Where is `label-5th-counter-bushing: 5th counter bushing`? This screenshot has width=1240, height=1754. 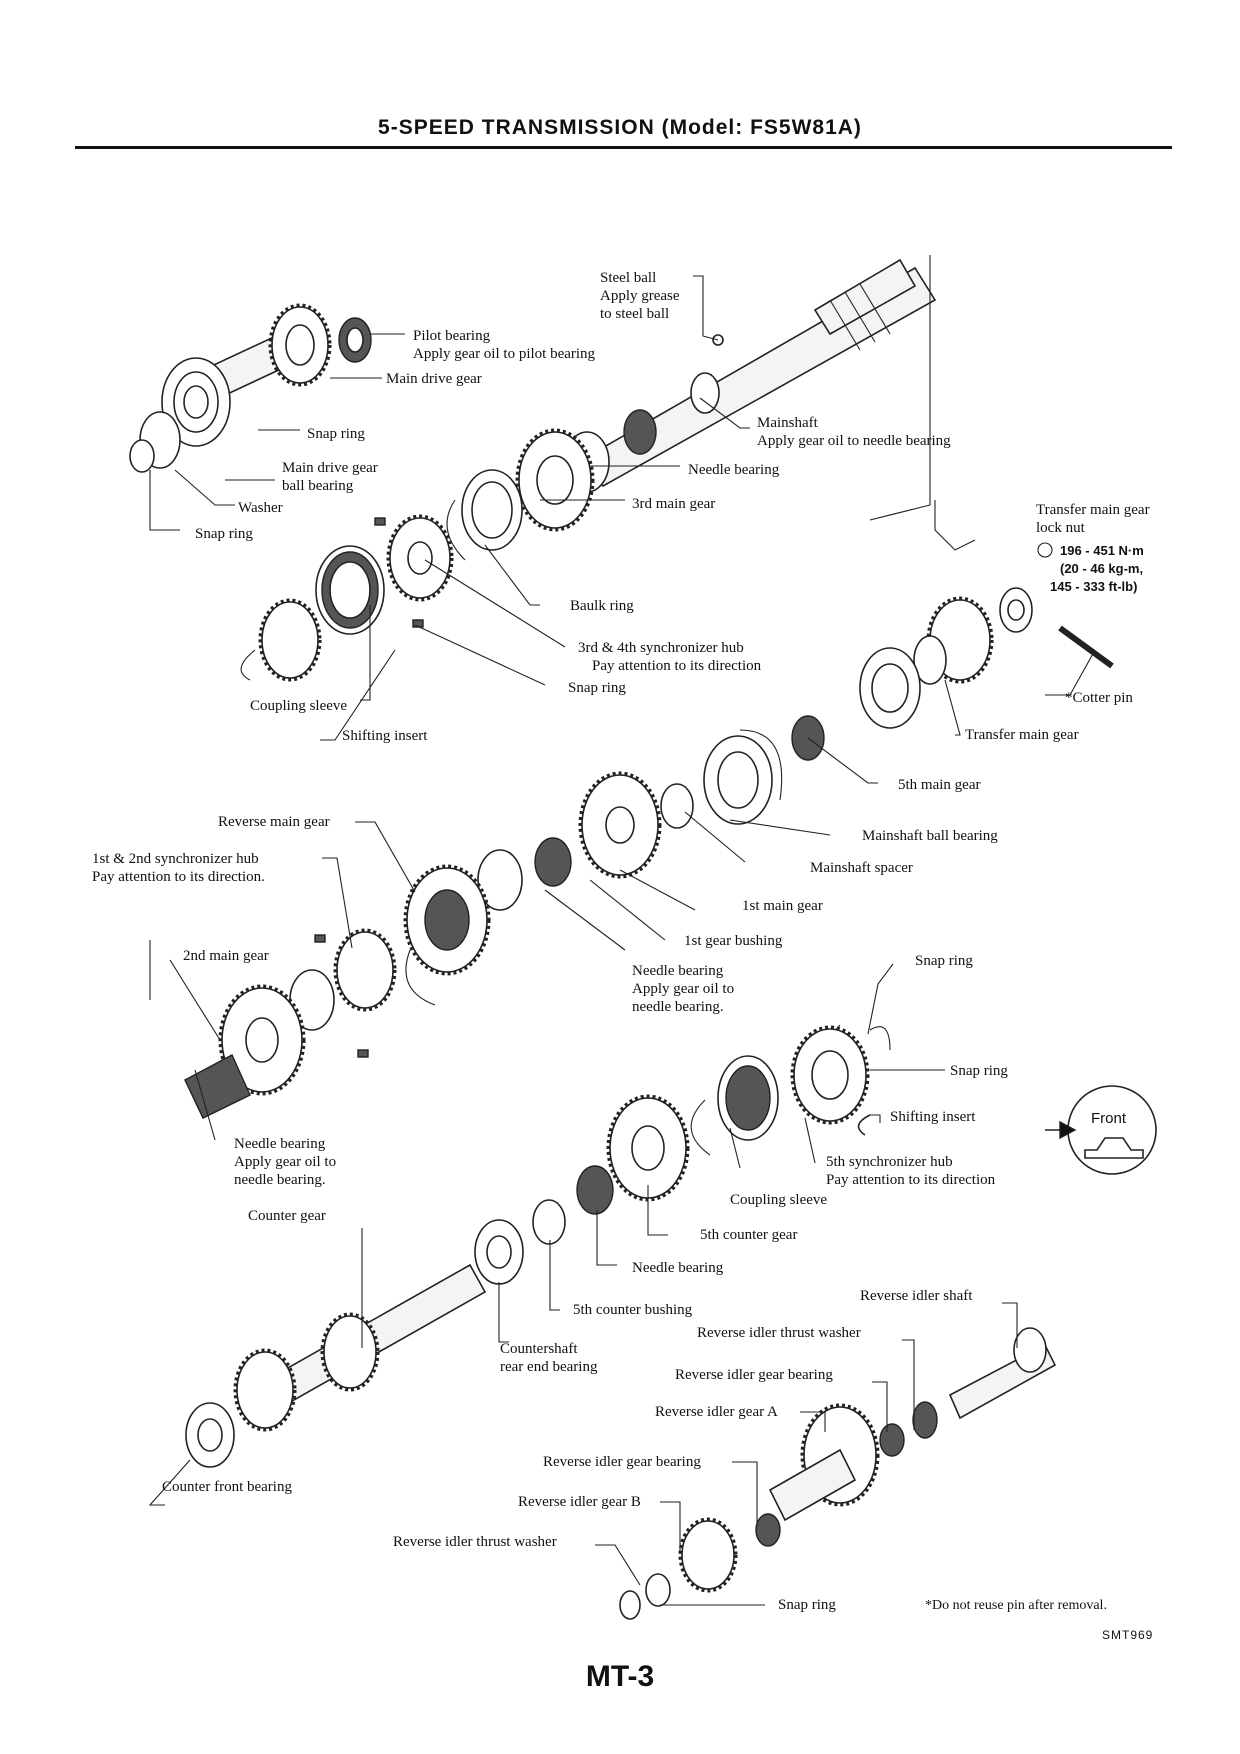 label-5th-counter-bushing: 5th counter bushing is located at coordinates (633, 1310).